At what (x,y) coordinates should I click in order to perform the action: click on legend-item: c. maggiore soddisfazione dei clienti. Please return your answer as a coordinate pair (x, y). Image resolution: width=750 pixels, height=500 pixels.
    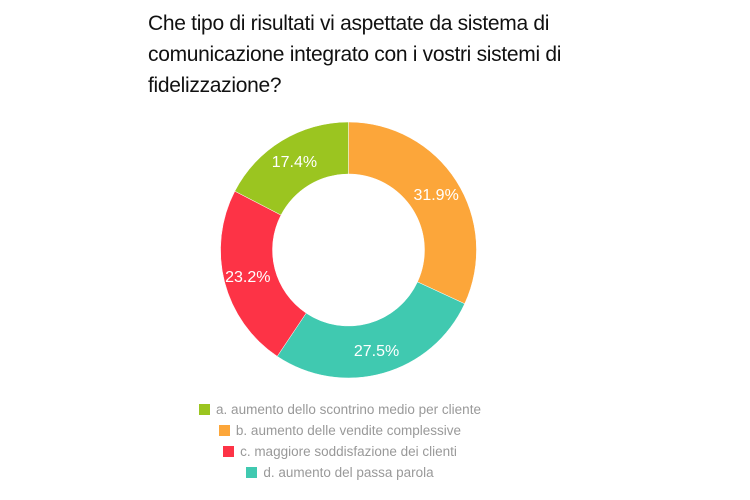
    Looking at the image, I should click on (340, 451).